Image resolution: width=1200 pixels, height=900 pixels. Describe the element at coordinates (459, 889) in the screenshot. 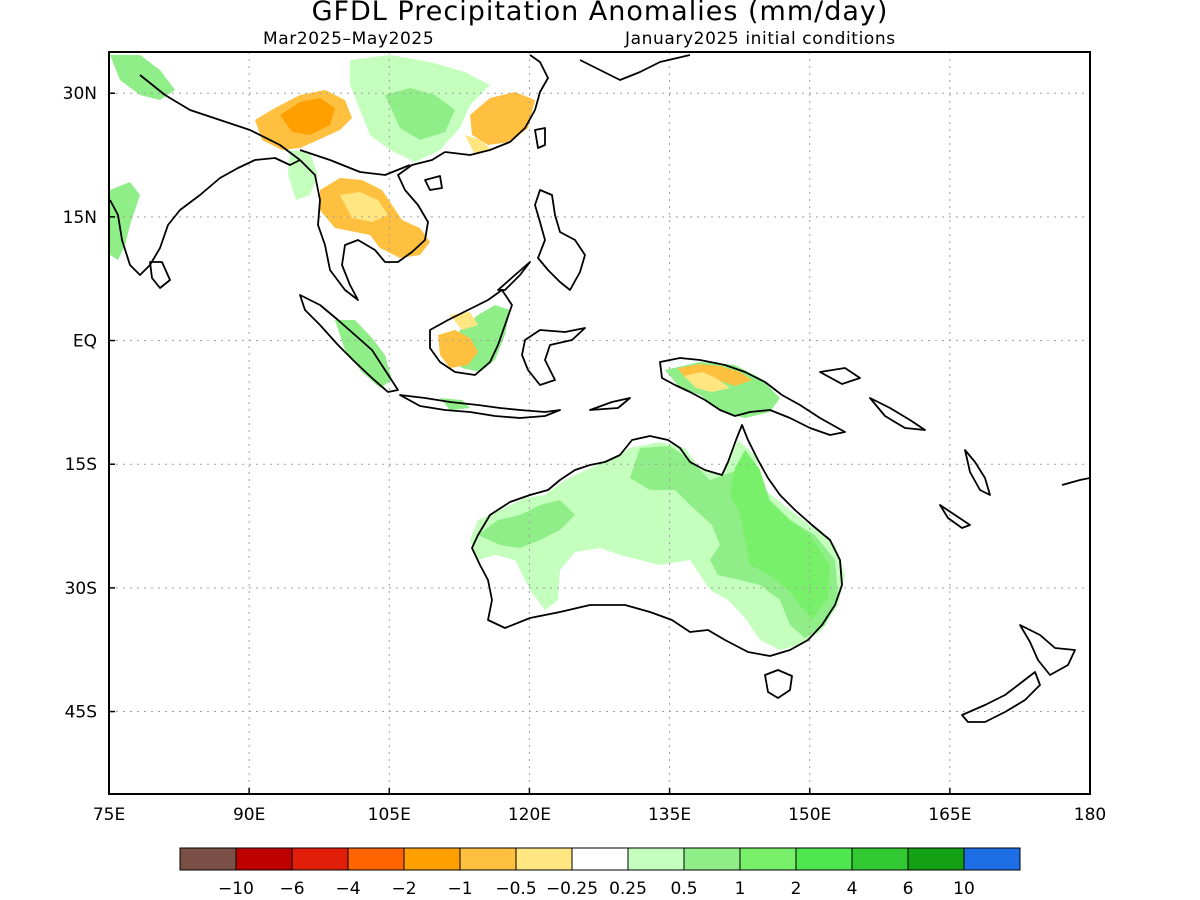

I see `colorbar-label: −1` at that location.